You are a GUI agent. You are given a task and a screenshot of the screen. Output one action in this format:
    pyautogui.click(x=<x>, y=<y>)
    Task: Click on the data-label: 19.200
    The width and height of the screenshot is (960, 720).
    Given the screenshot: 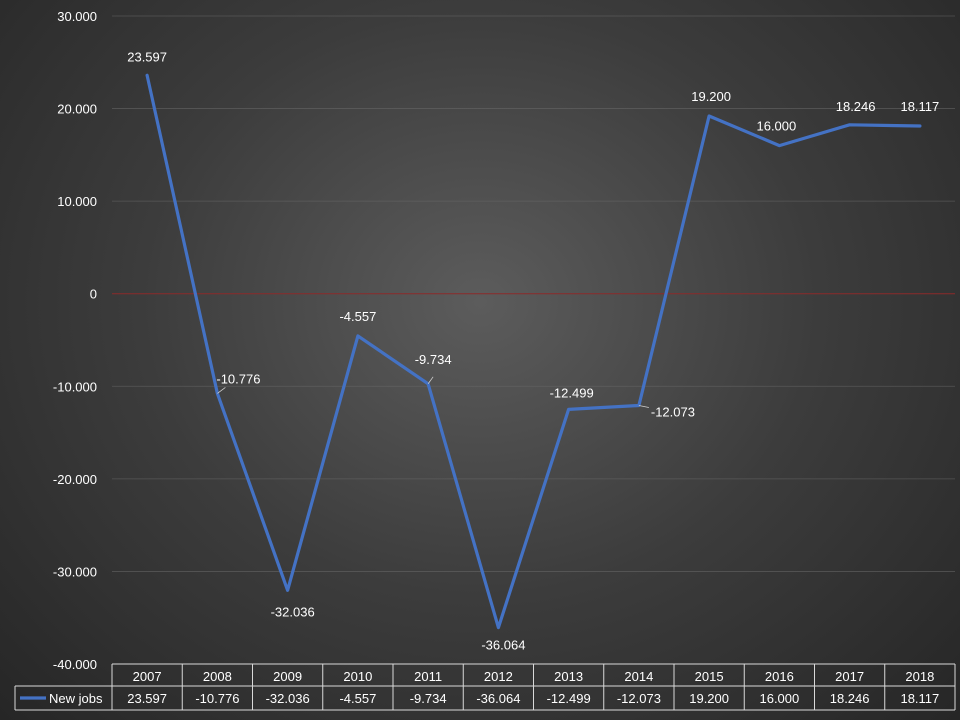 What is the action you would take?
    pyautogui.click(x=711, y=96)
    